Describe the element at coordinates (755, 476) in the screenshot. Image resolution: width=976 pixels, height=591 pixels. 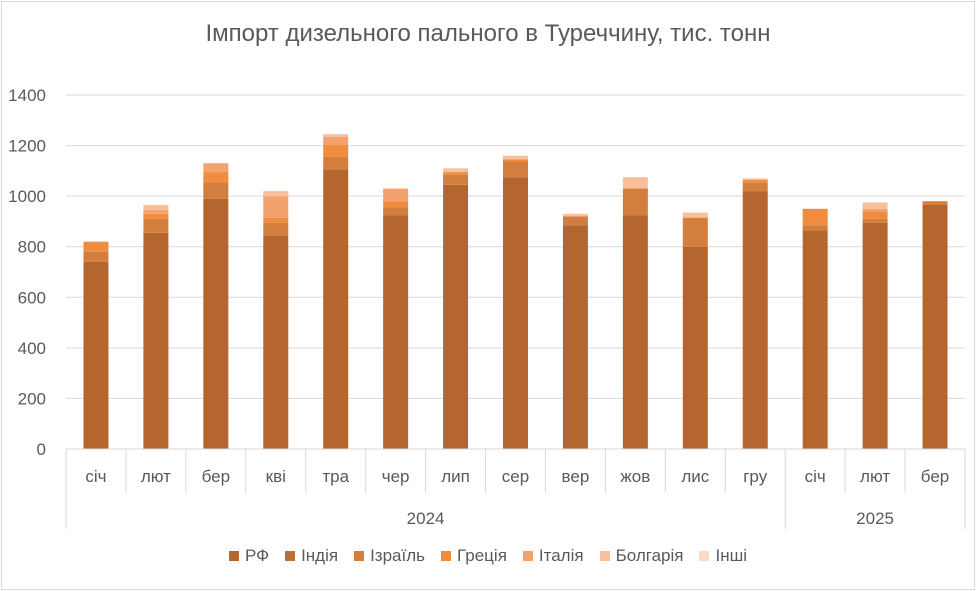
I see `x-tick-label: гру` at that location.